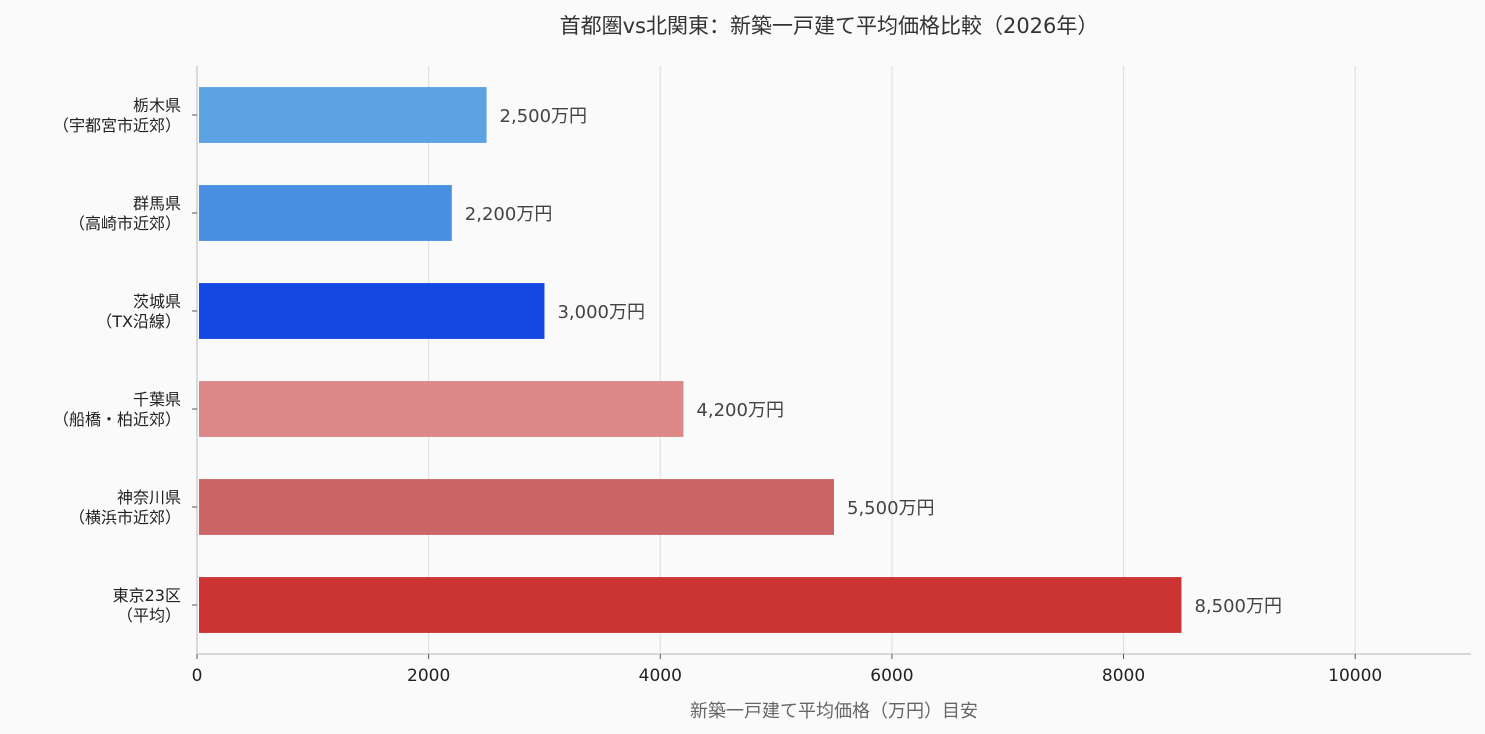 The image size is (1485, 734). What do you see at coordinates (428, 676) in the screenshot?
I see `x-tick-label: 2000` at bounding box center [428, 676].